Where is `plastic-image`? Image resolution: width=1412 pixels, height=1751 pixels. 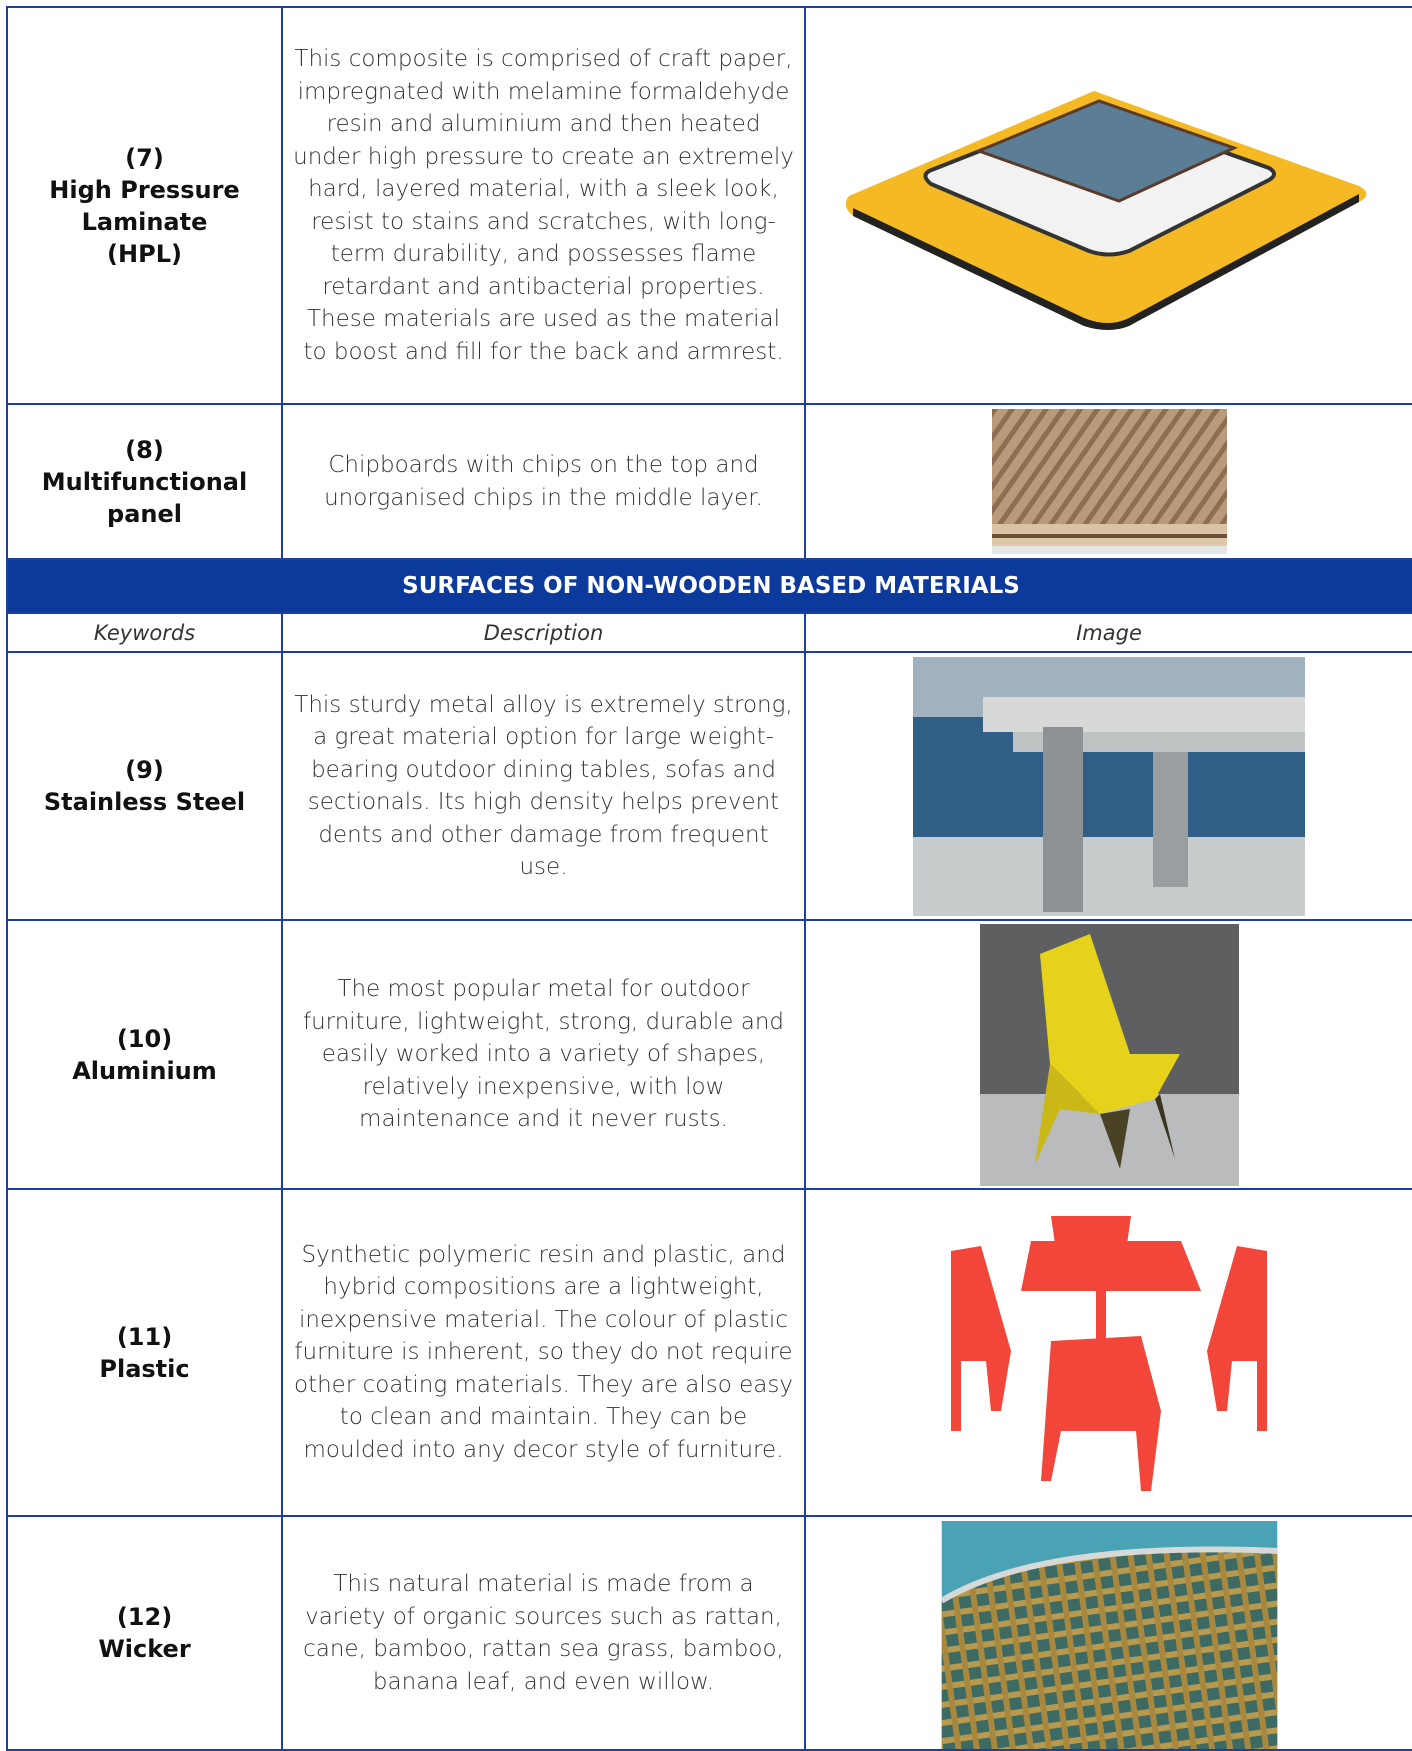 plastic-image is located at coordinates (1109, 1353).